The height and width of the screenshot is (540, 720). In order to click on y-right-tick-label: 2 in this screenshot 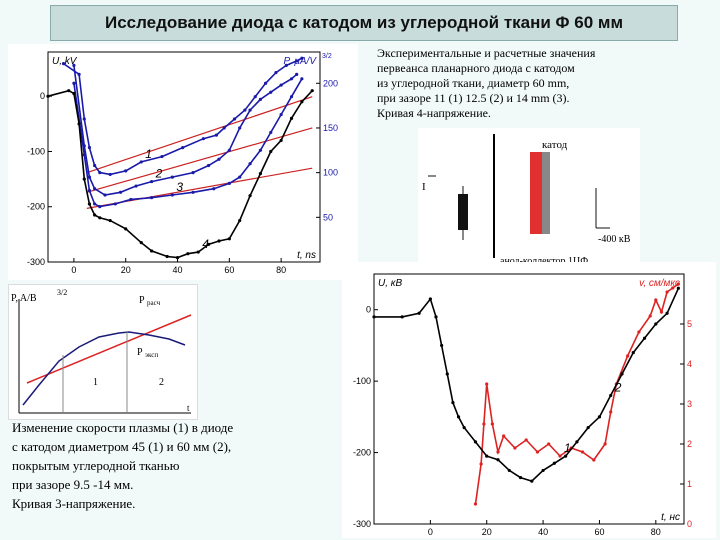, I will do `click(689, 444)`.